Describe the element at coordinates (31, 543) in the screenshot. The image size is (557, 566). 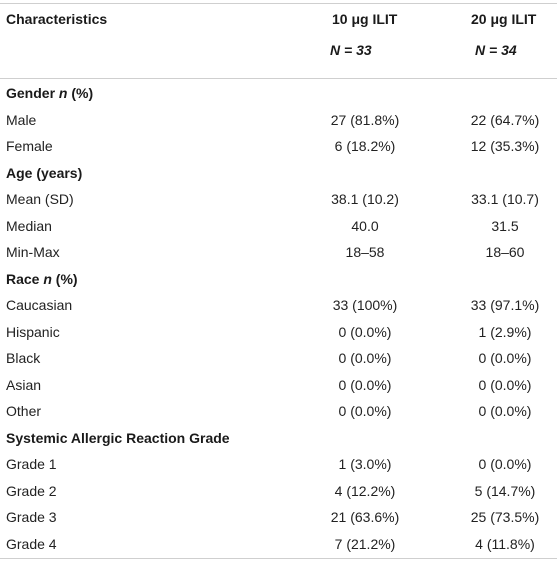
I see `row-label: Grade 4` at that location.